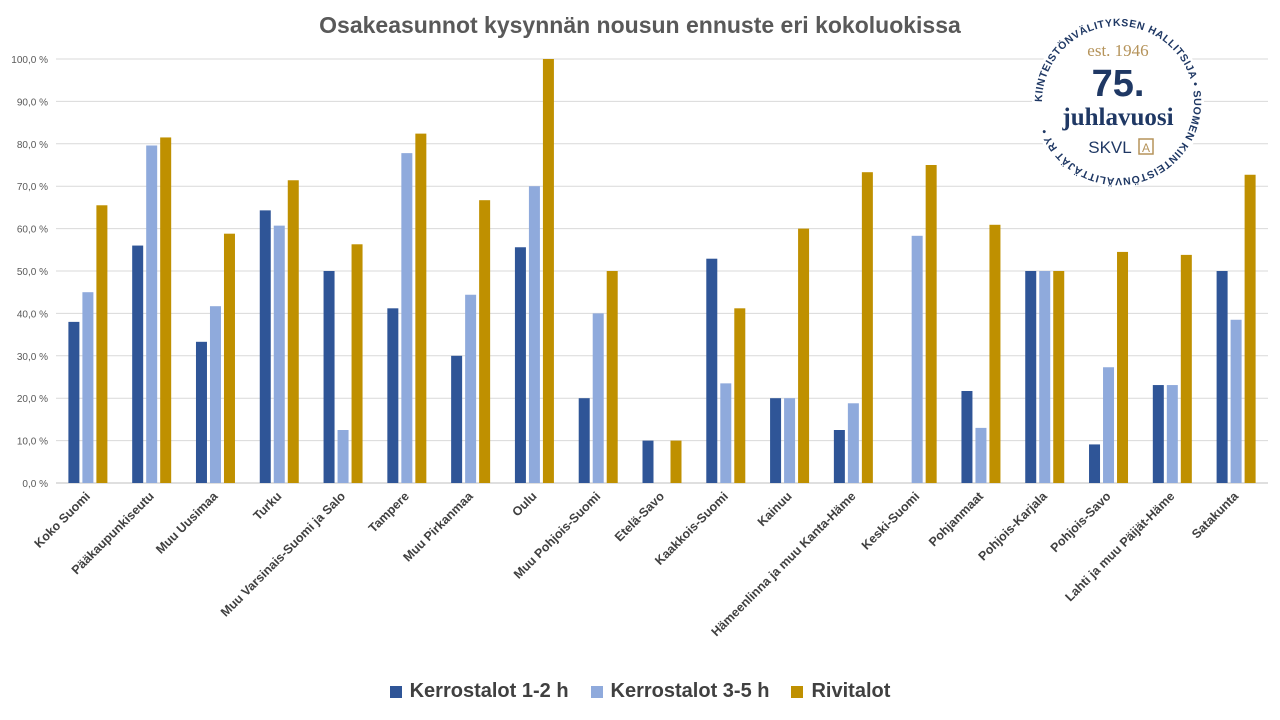 The width and height of the screenshot is (1280, 720). Describe the element at coordinates (283, 554) in the screenshot. I see `x-tick-label: Muu Varsinais-Suomi ja Salo` at that location.